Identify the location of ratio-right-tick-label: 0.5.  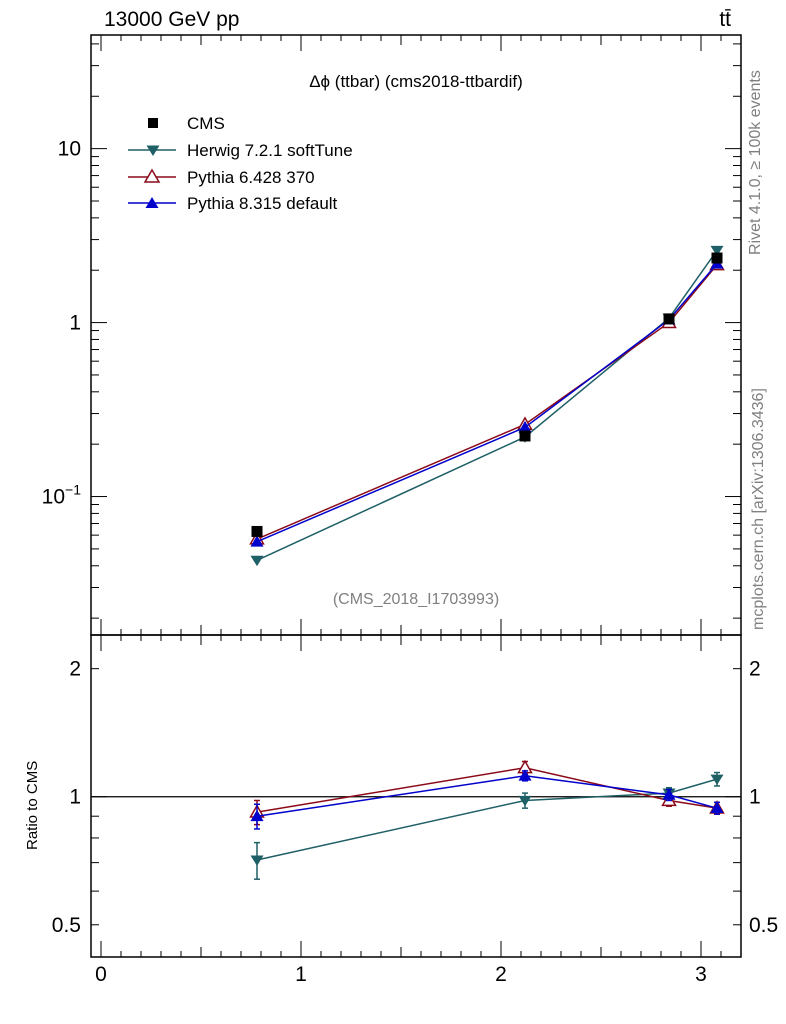
(763, 925).